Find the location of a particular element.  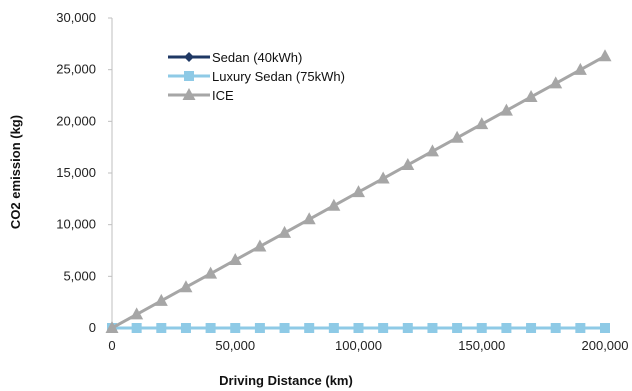

y-tick-label: 0 is located at coordinates (92, 327).